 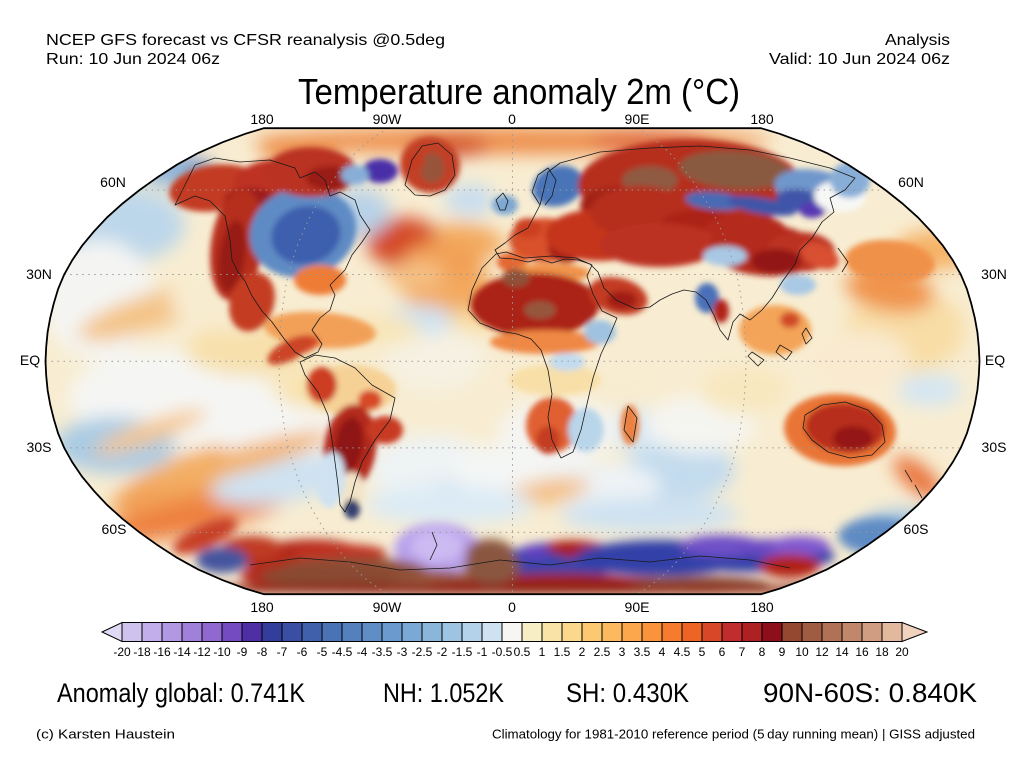 What do you see at coordinates (133, 59) in the screenshot?
I see `svg-text: Run: 10 Jun 2024 06z` at bounding box center [133, 59].